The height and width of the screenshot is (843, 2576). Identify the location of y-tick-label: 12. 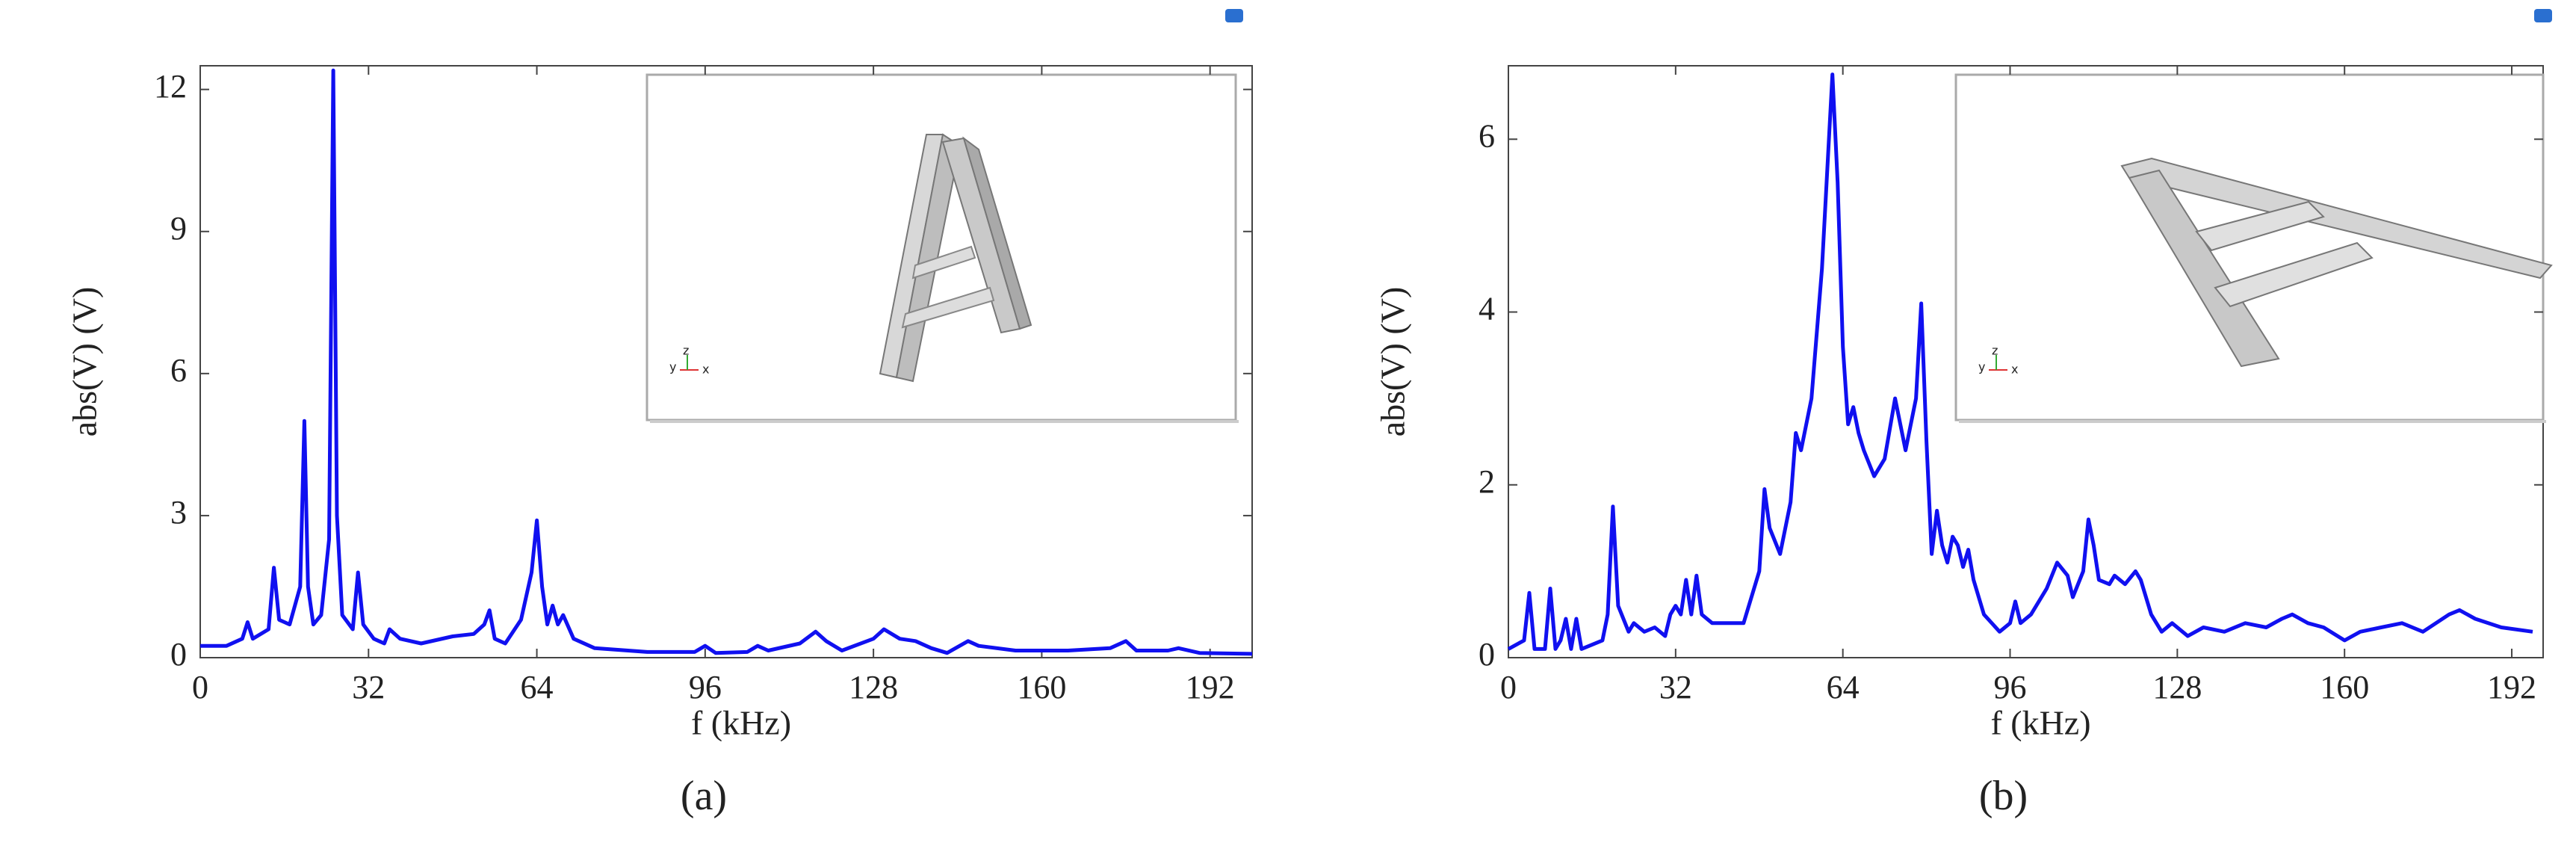
(170, 86).